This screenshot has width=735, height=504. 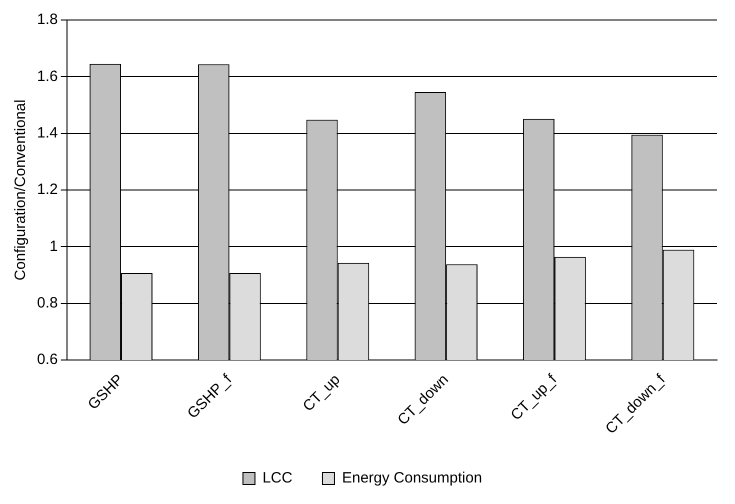 I want to click on y-tick-label: 1.2, so click(x=47, y=189).